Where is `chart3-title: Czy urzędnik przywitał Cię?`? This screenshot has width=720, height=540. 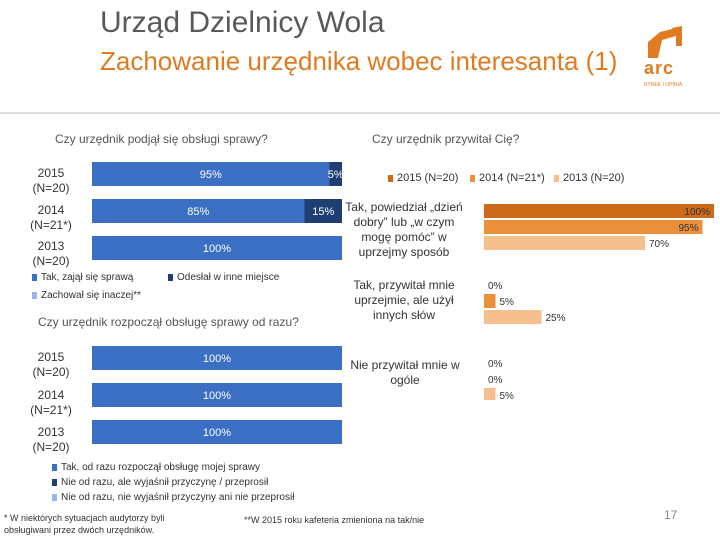 chart3-title: Czy urzędnik przywitał Cię? is located at coordinates (446, 139).